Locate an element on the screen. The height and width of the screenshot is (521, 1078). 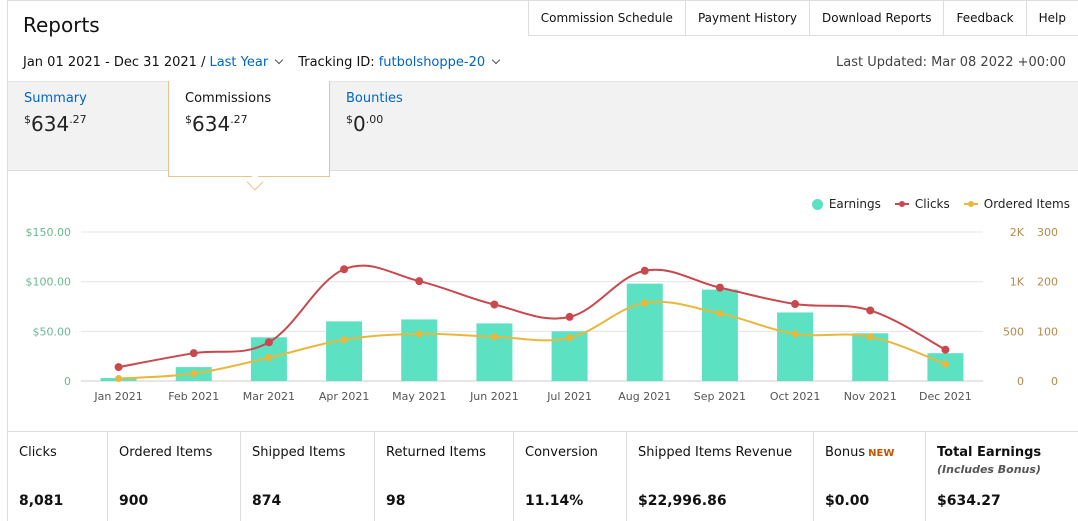
download-reports-button: Download Reports is located at coordinates (877, 18).